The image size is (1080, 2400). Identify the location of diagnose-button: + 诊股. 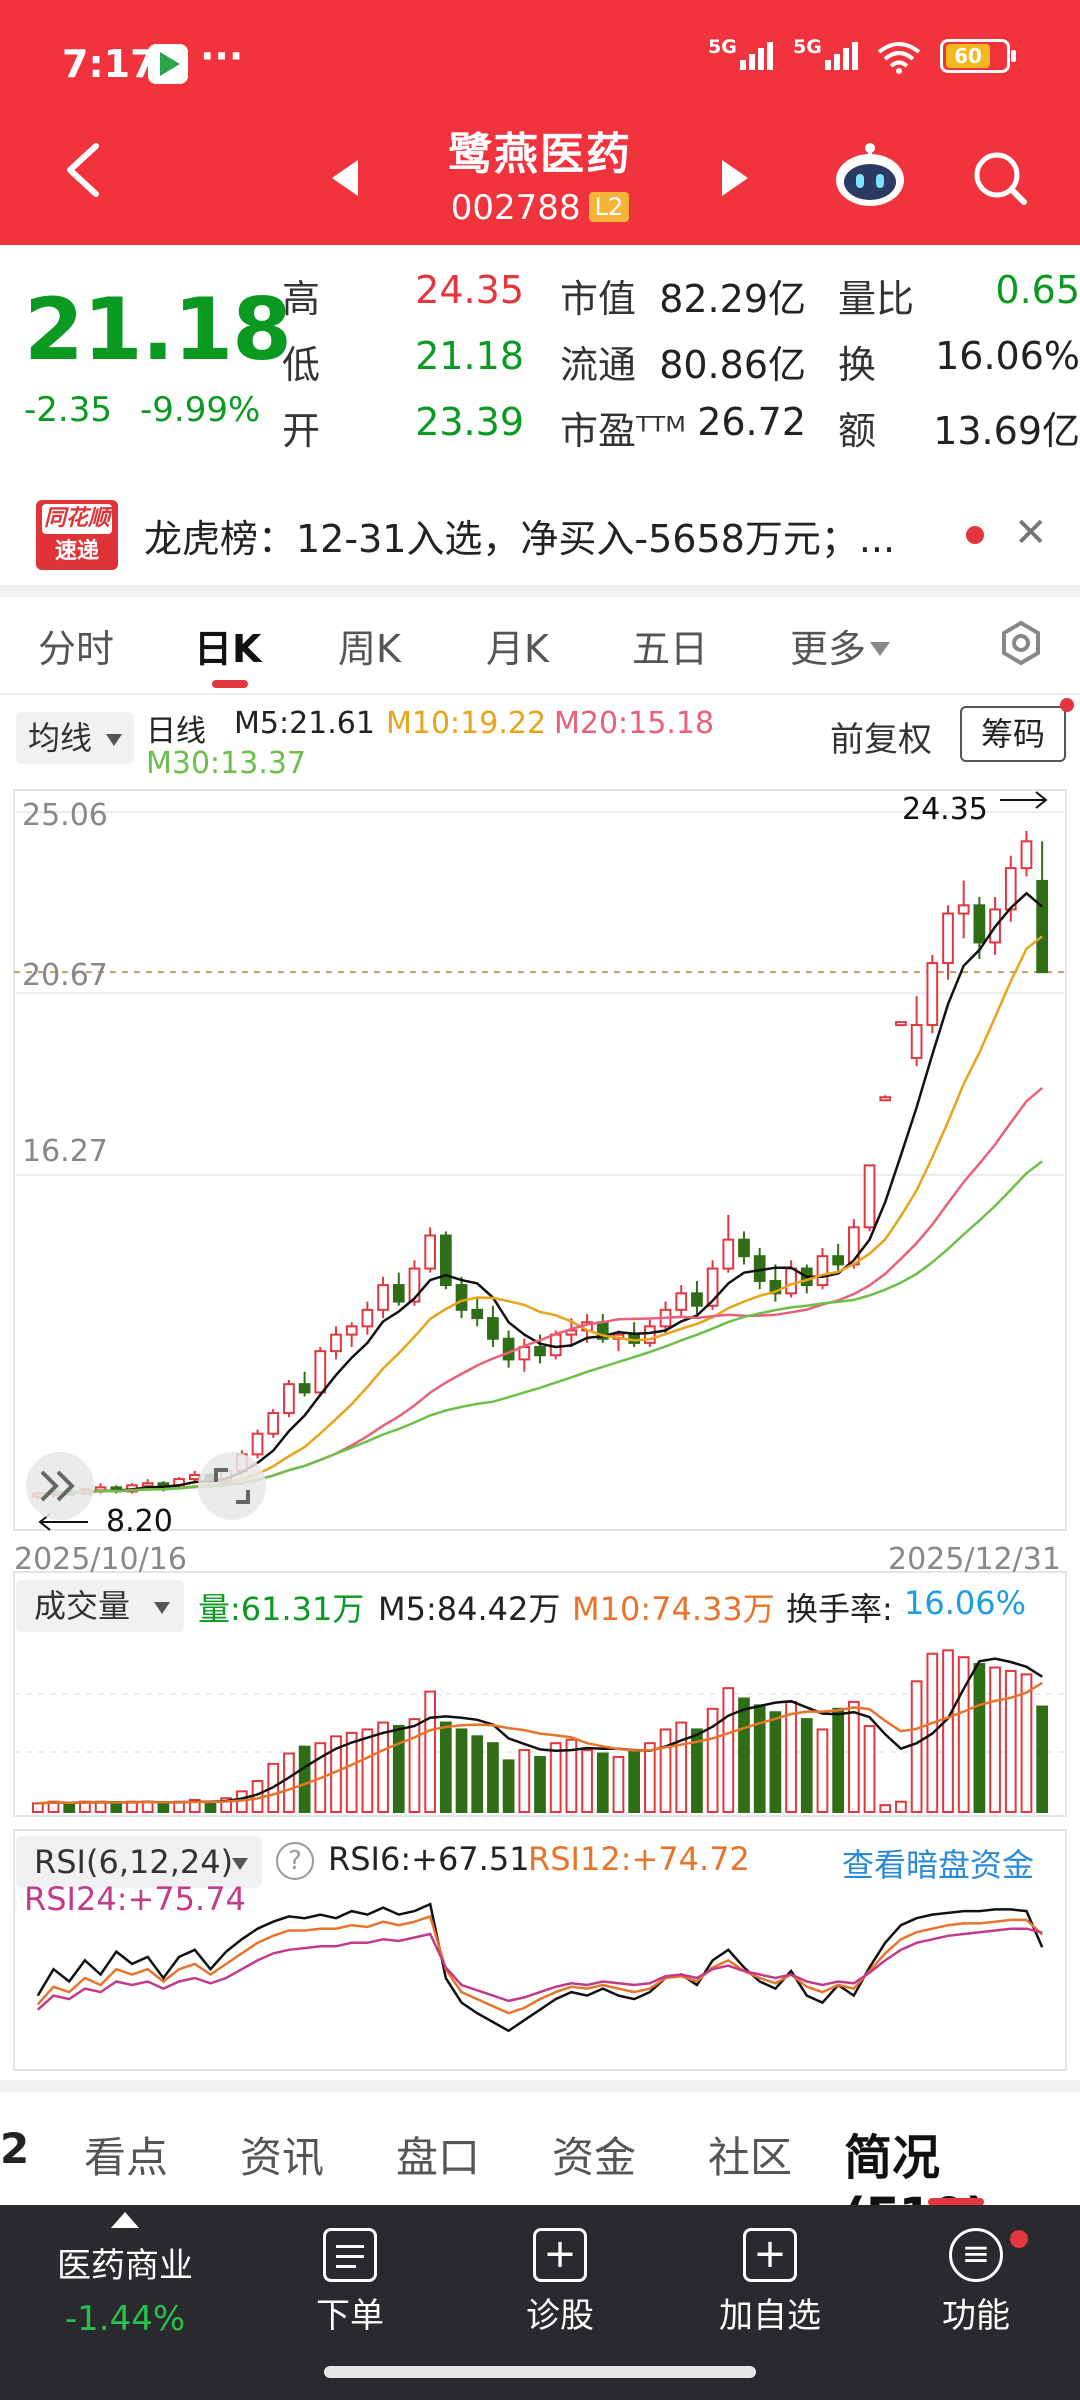
(560, 2282).